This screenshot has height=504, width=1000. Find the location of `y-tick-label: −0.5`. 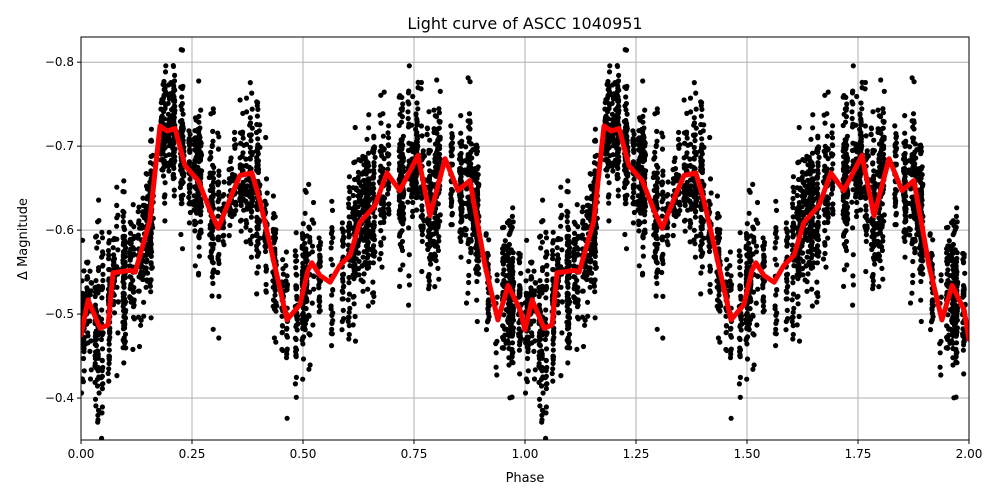

y-tick-label: −0.5 is located at coordinates (59, 314).